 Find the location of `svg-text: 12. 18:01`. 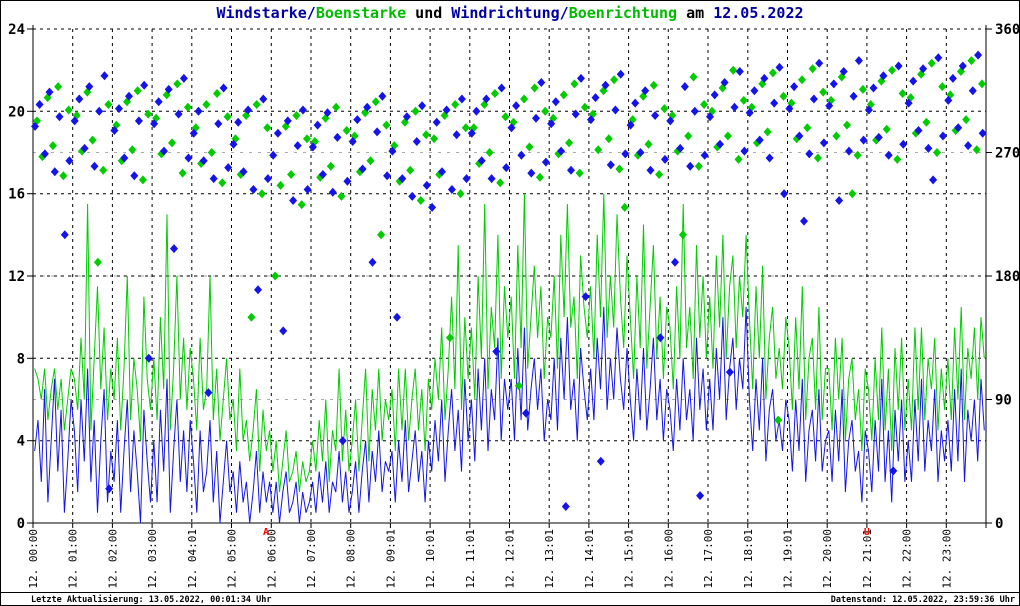

svg-text: 12. 18:01 is located at coordinates (748, 559).